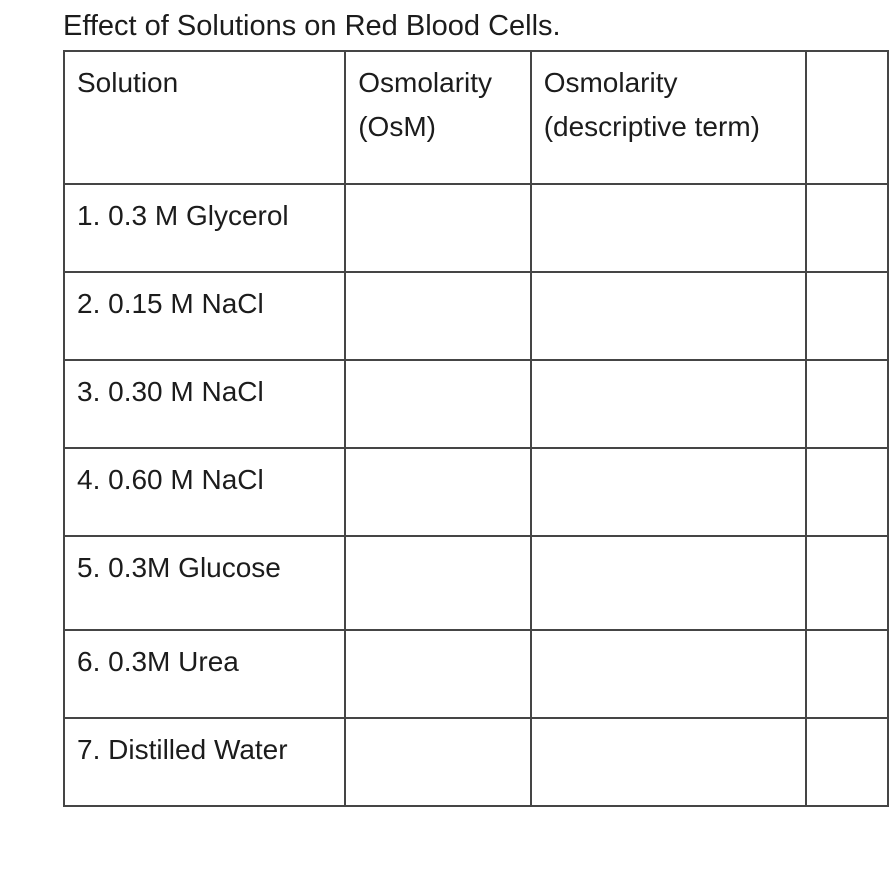  I want to click on solution-cell: 7. Distilled Water, so click(204, 762).